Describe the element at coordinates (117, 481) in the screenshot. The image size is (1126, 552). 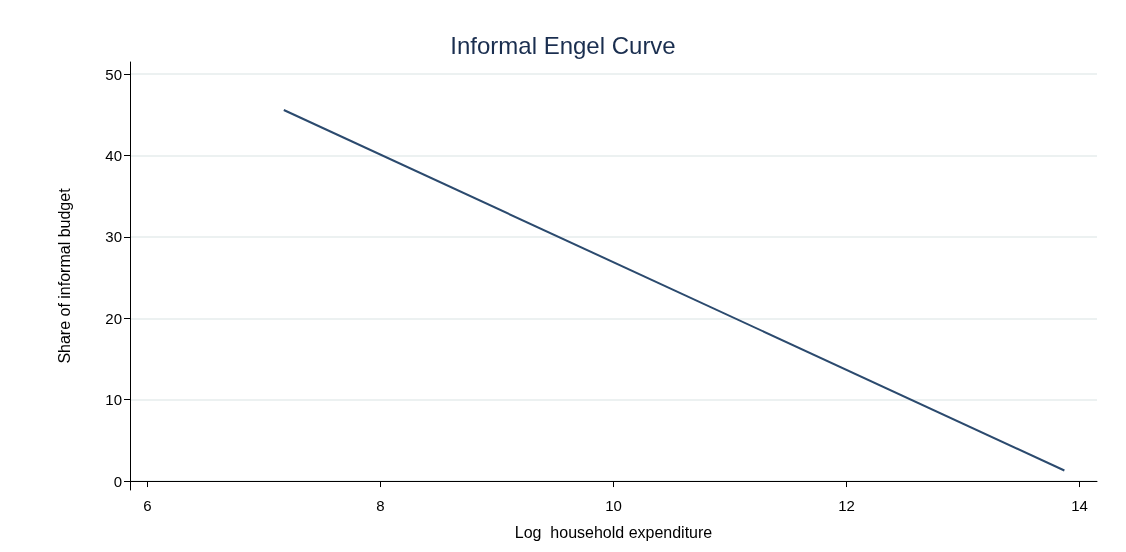
I see `y-tick-label: 0` at that location.